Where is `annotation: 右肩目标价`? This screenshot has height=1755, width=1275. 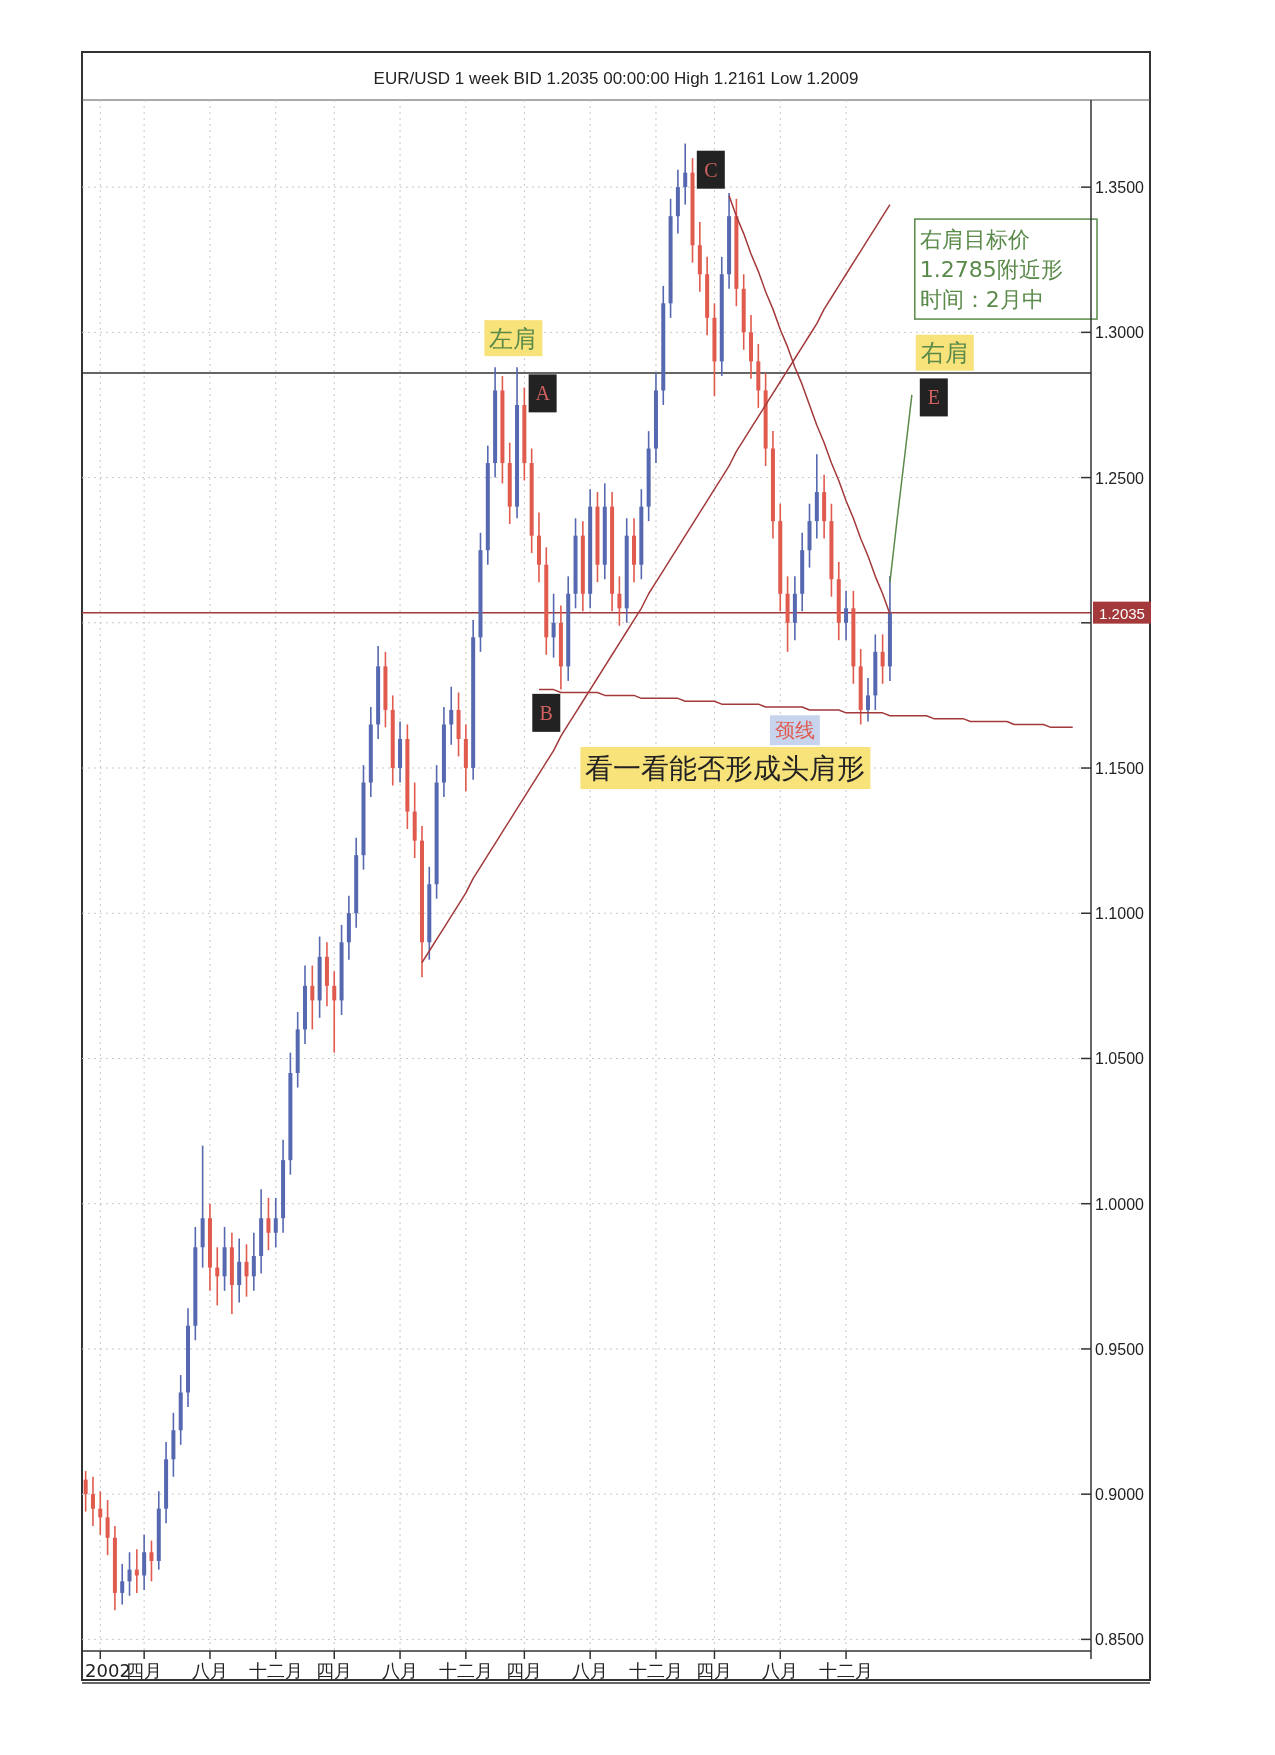
annotation: 右肩目标价 is located at coordinates (974, 240).